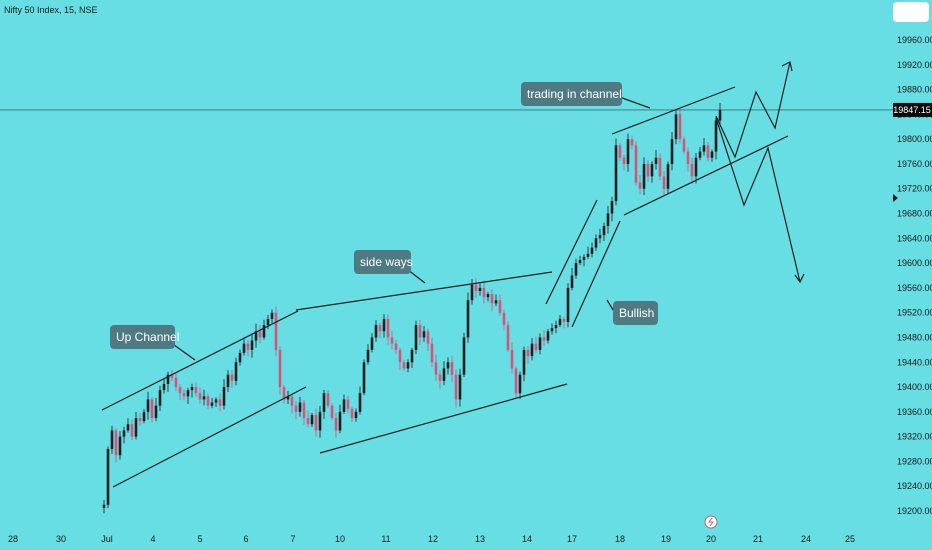 This screenshot has height=550, width=932. I want to click on time-axis-tick-label: 10, so click(340, 539).